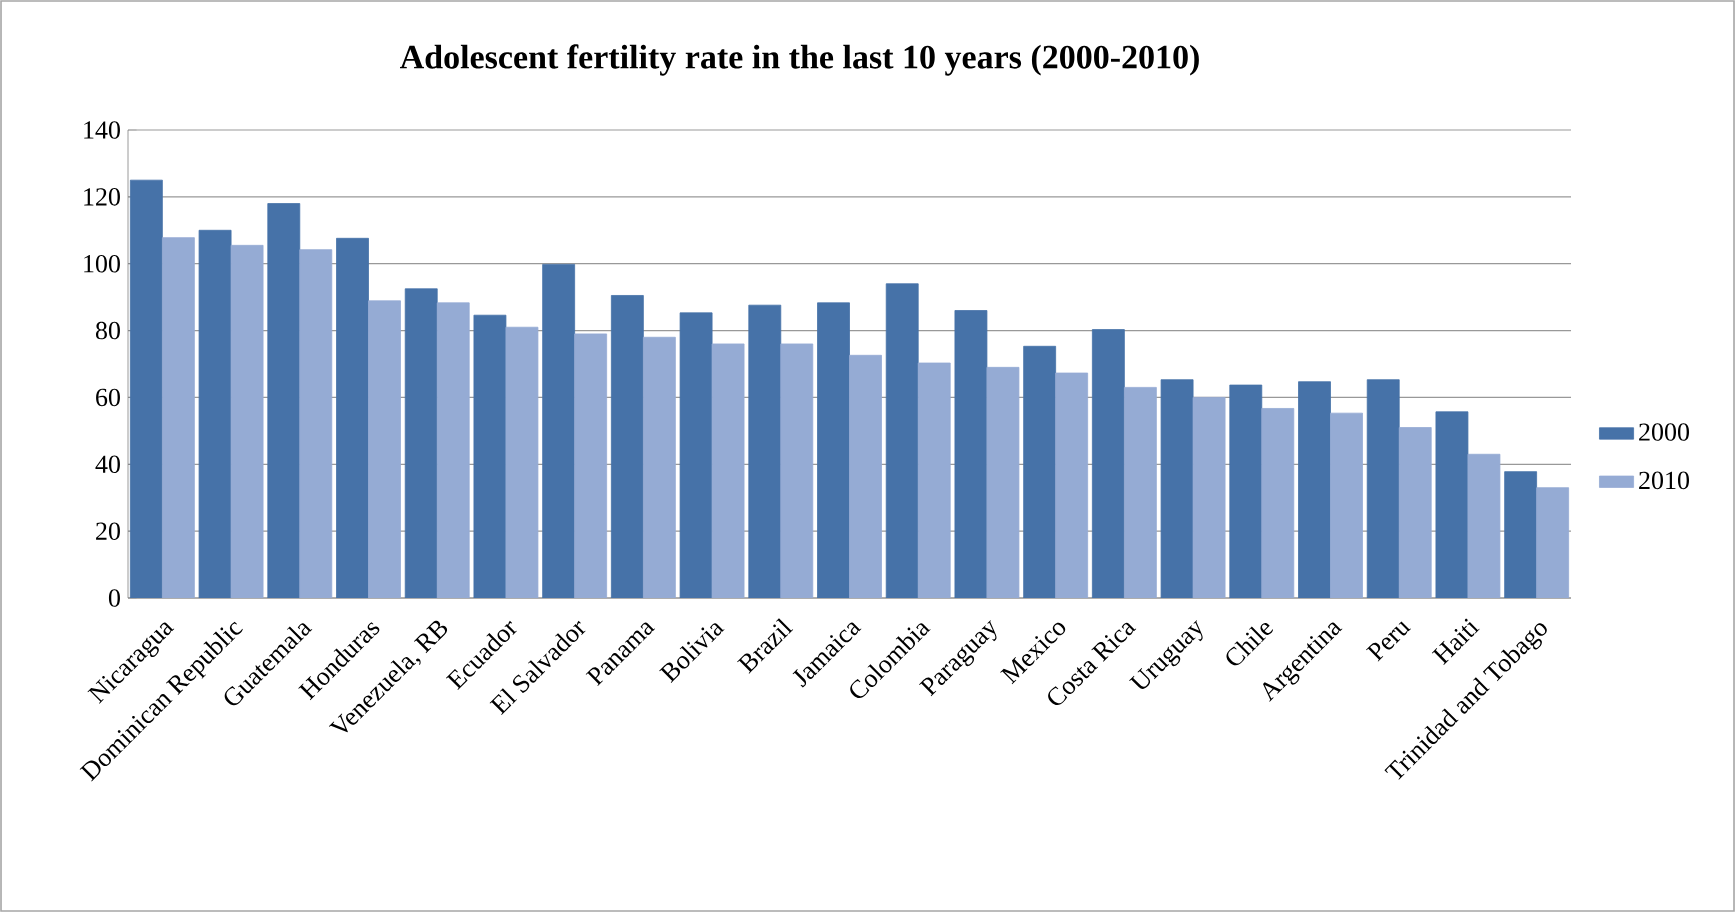 This screenshot has height=912, width=1735. What do you see at coordinates (1388, 641) in the screenshot?
I see `x-tick-label: Peru` at bounding box center [1388, 641].